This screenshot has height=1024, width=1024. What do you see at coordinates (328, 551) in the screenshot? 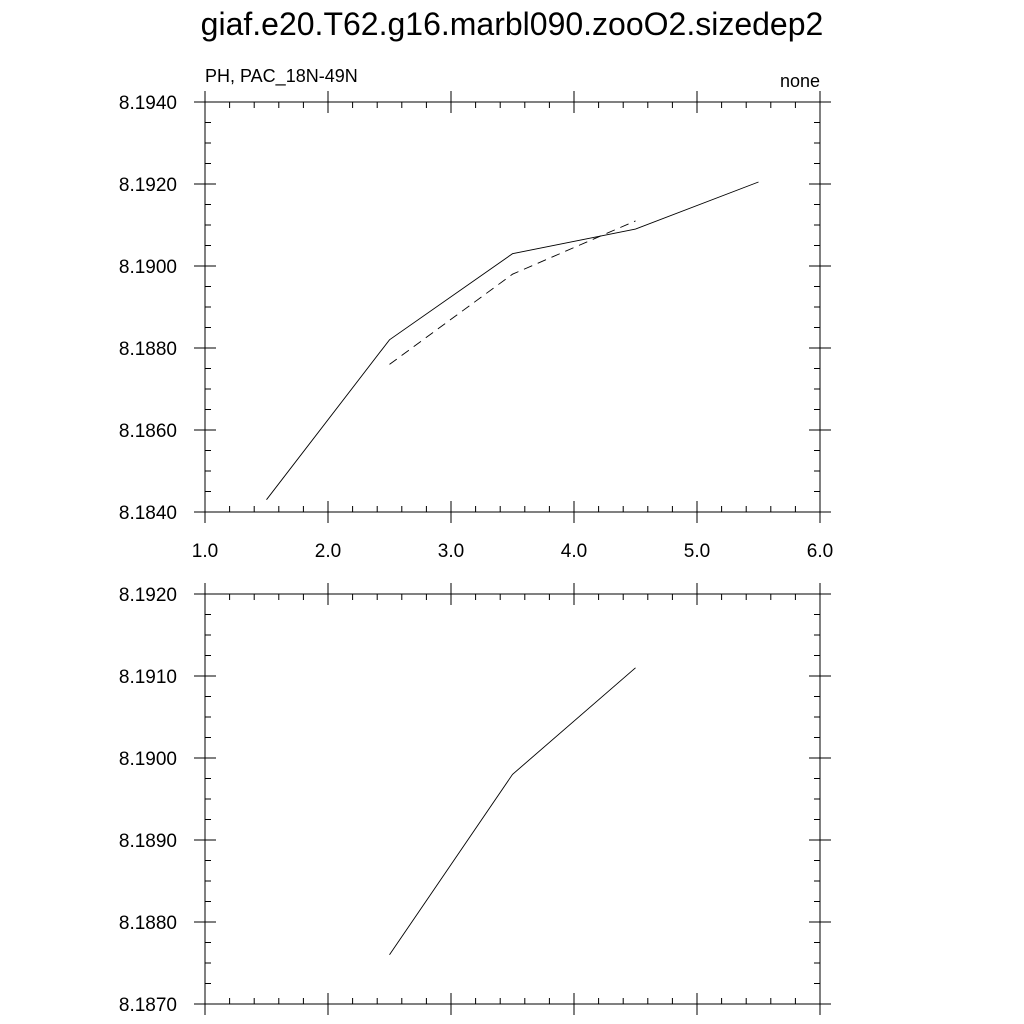
I see `x-tick-label: 2.0` at bounding box center [328, 551].